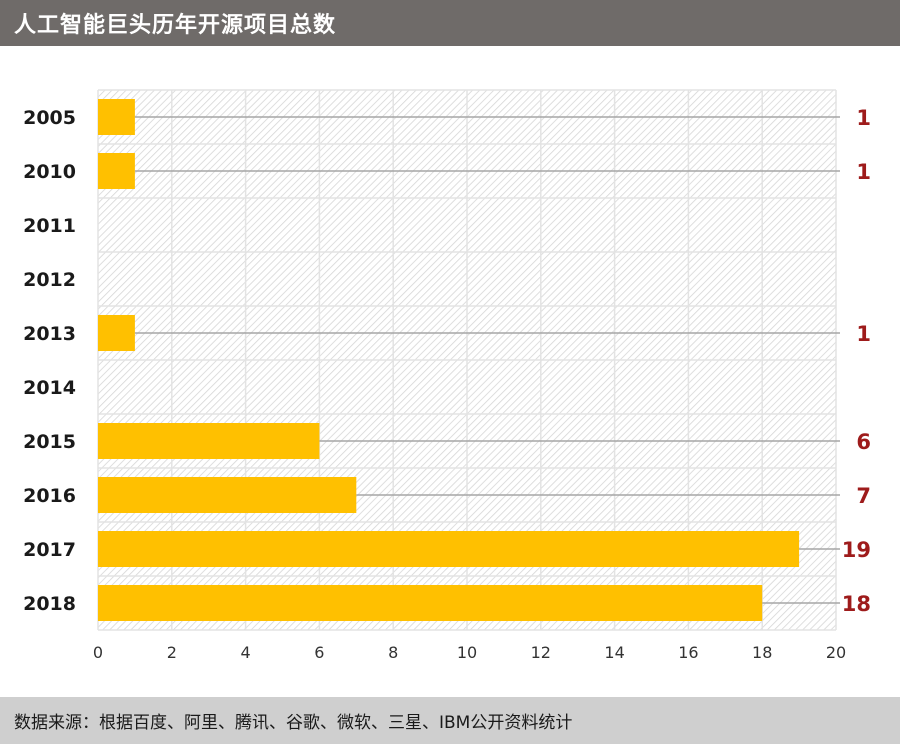 The width and height of the screenshot is (900, 744). I want to click on y-category-label: 2013, so click(49, 334).